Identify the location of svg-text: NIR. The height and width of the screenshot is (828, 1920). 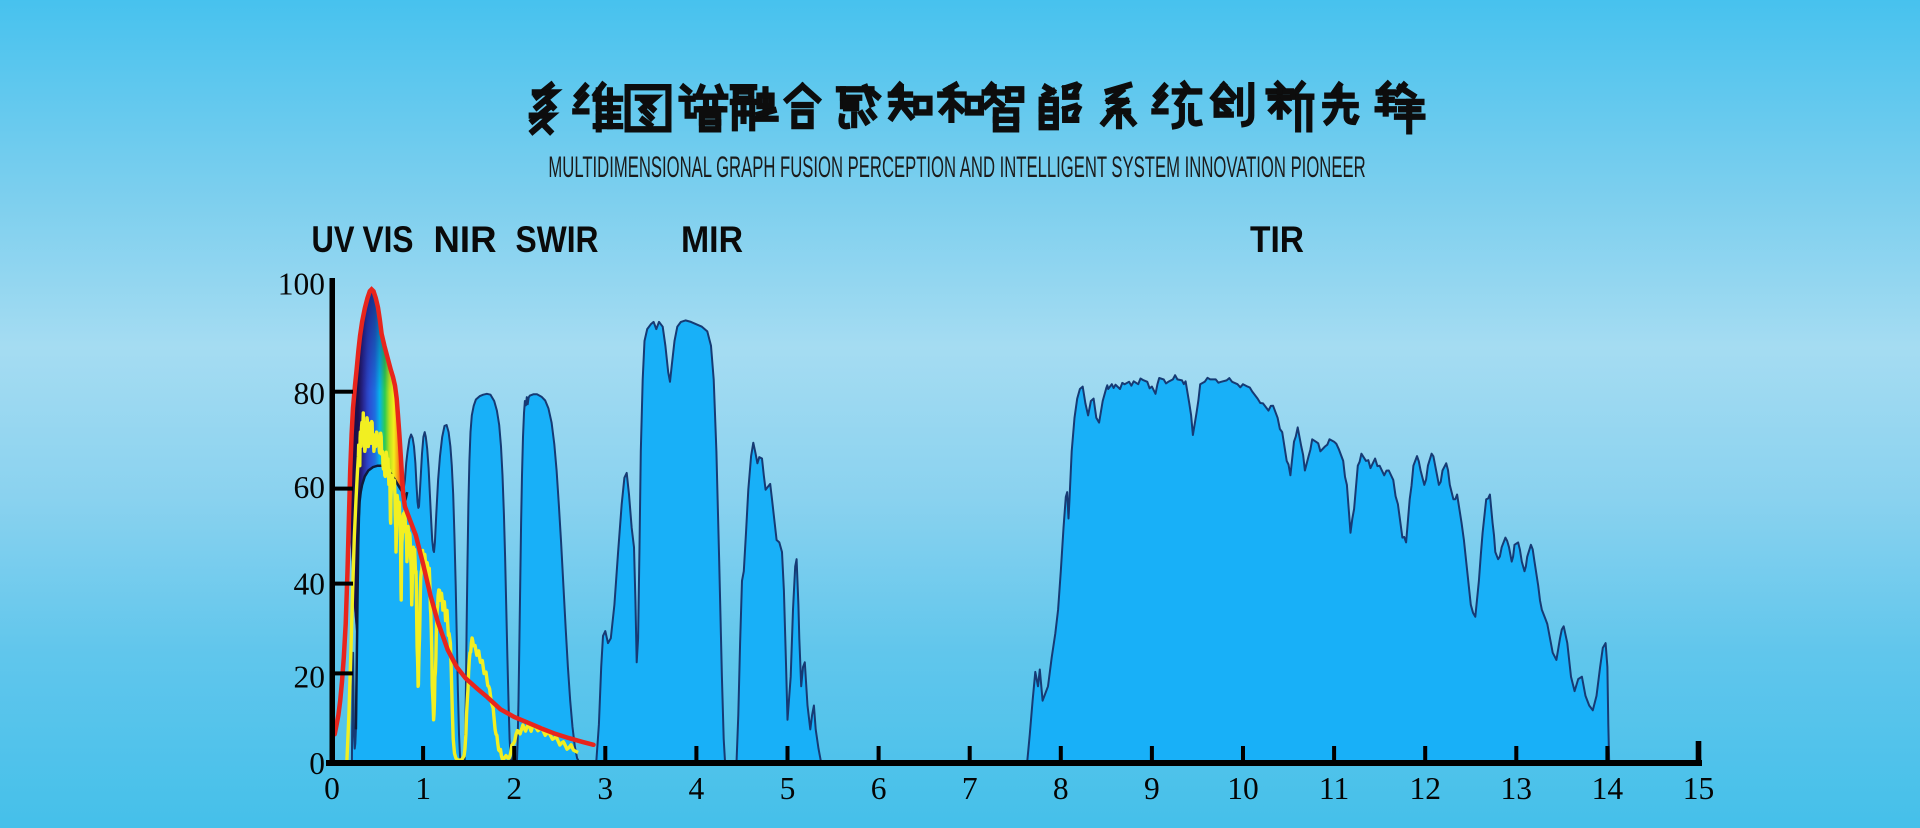
(465, 239).